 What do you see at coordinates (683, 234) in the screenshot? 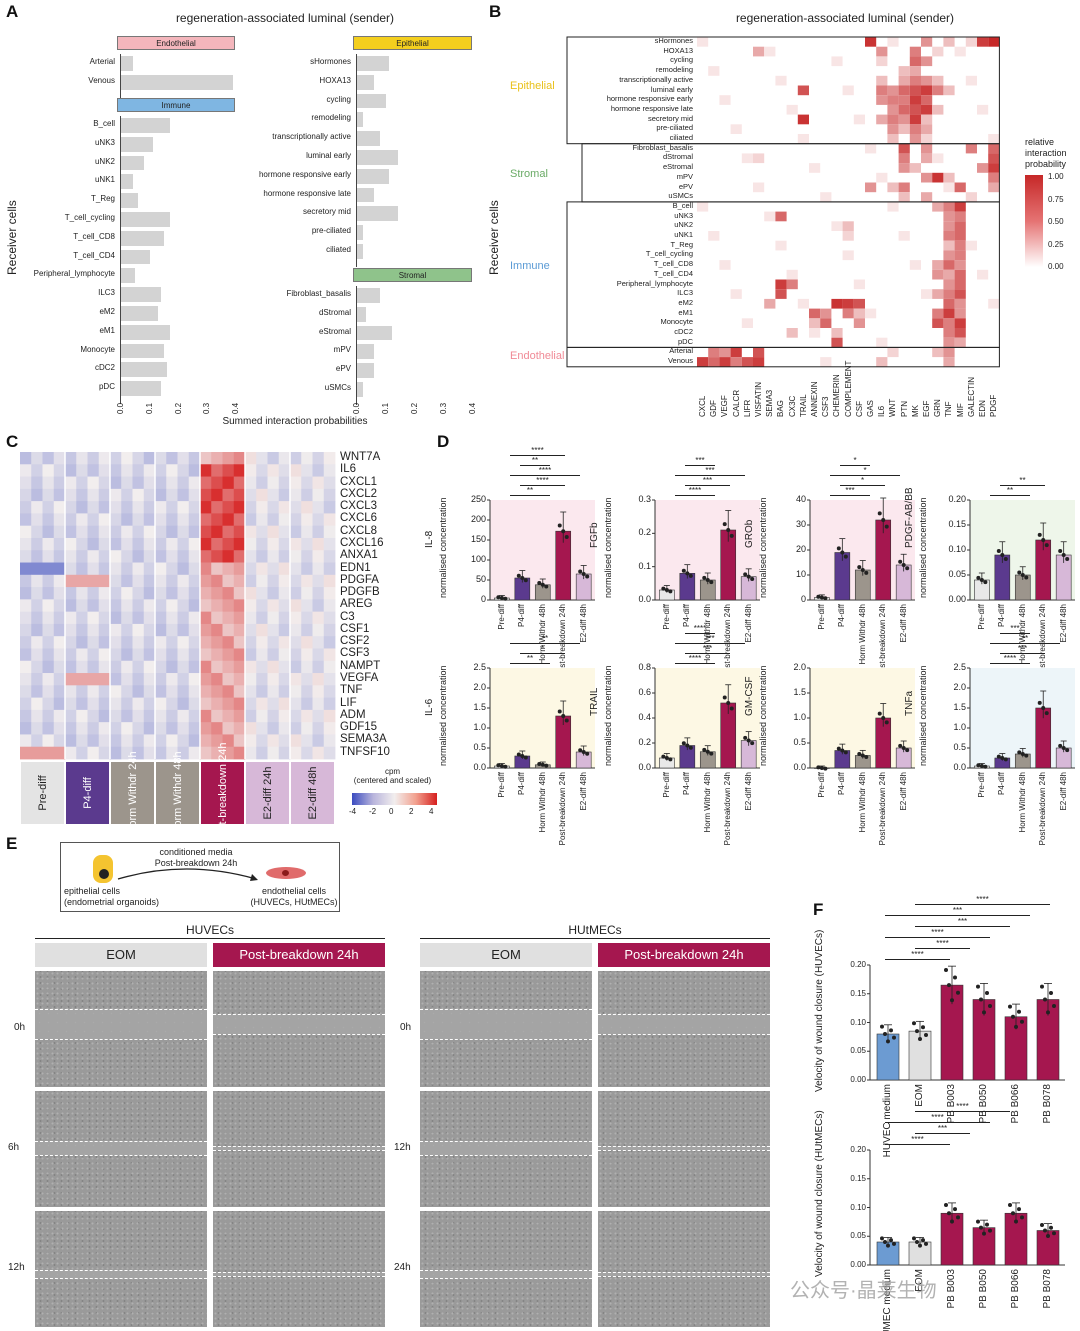
I see `row-label: uNK1` at bounding box center [683, 234].